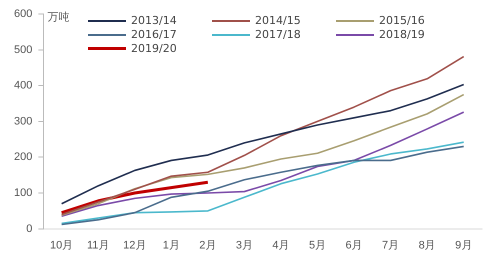  What do you see at coordinates (391, 245) in the screenshot?
I see `x-tick-label: 7月` at bounding box center [391, 245].